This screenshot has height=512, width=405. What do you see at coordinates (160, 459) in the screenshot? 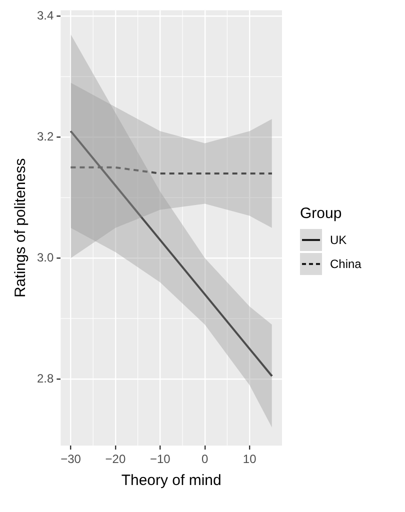
I see `x-tick-label: −10` at bounding box center [160, 459].